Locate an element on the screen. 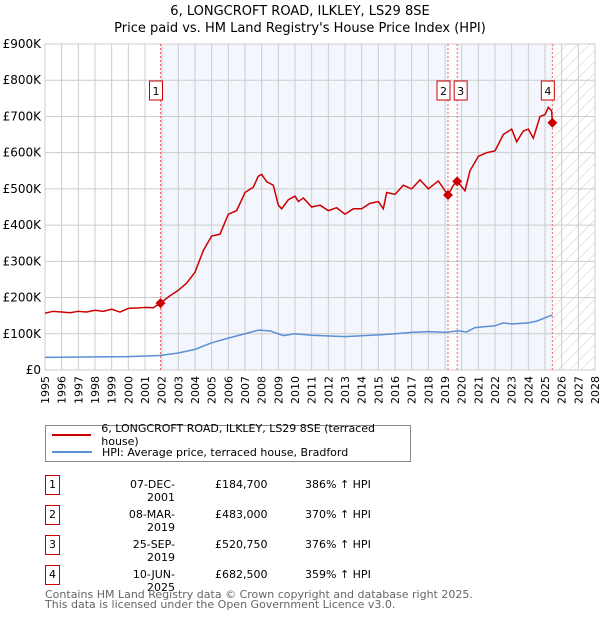 The height and width of the screenshot is (620, 600). y-tick-label: £600K is located at coordinates (23, 153).